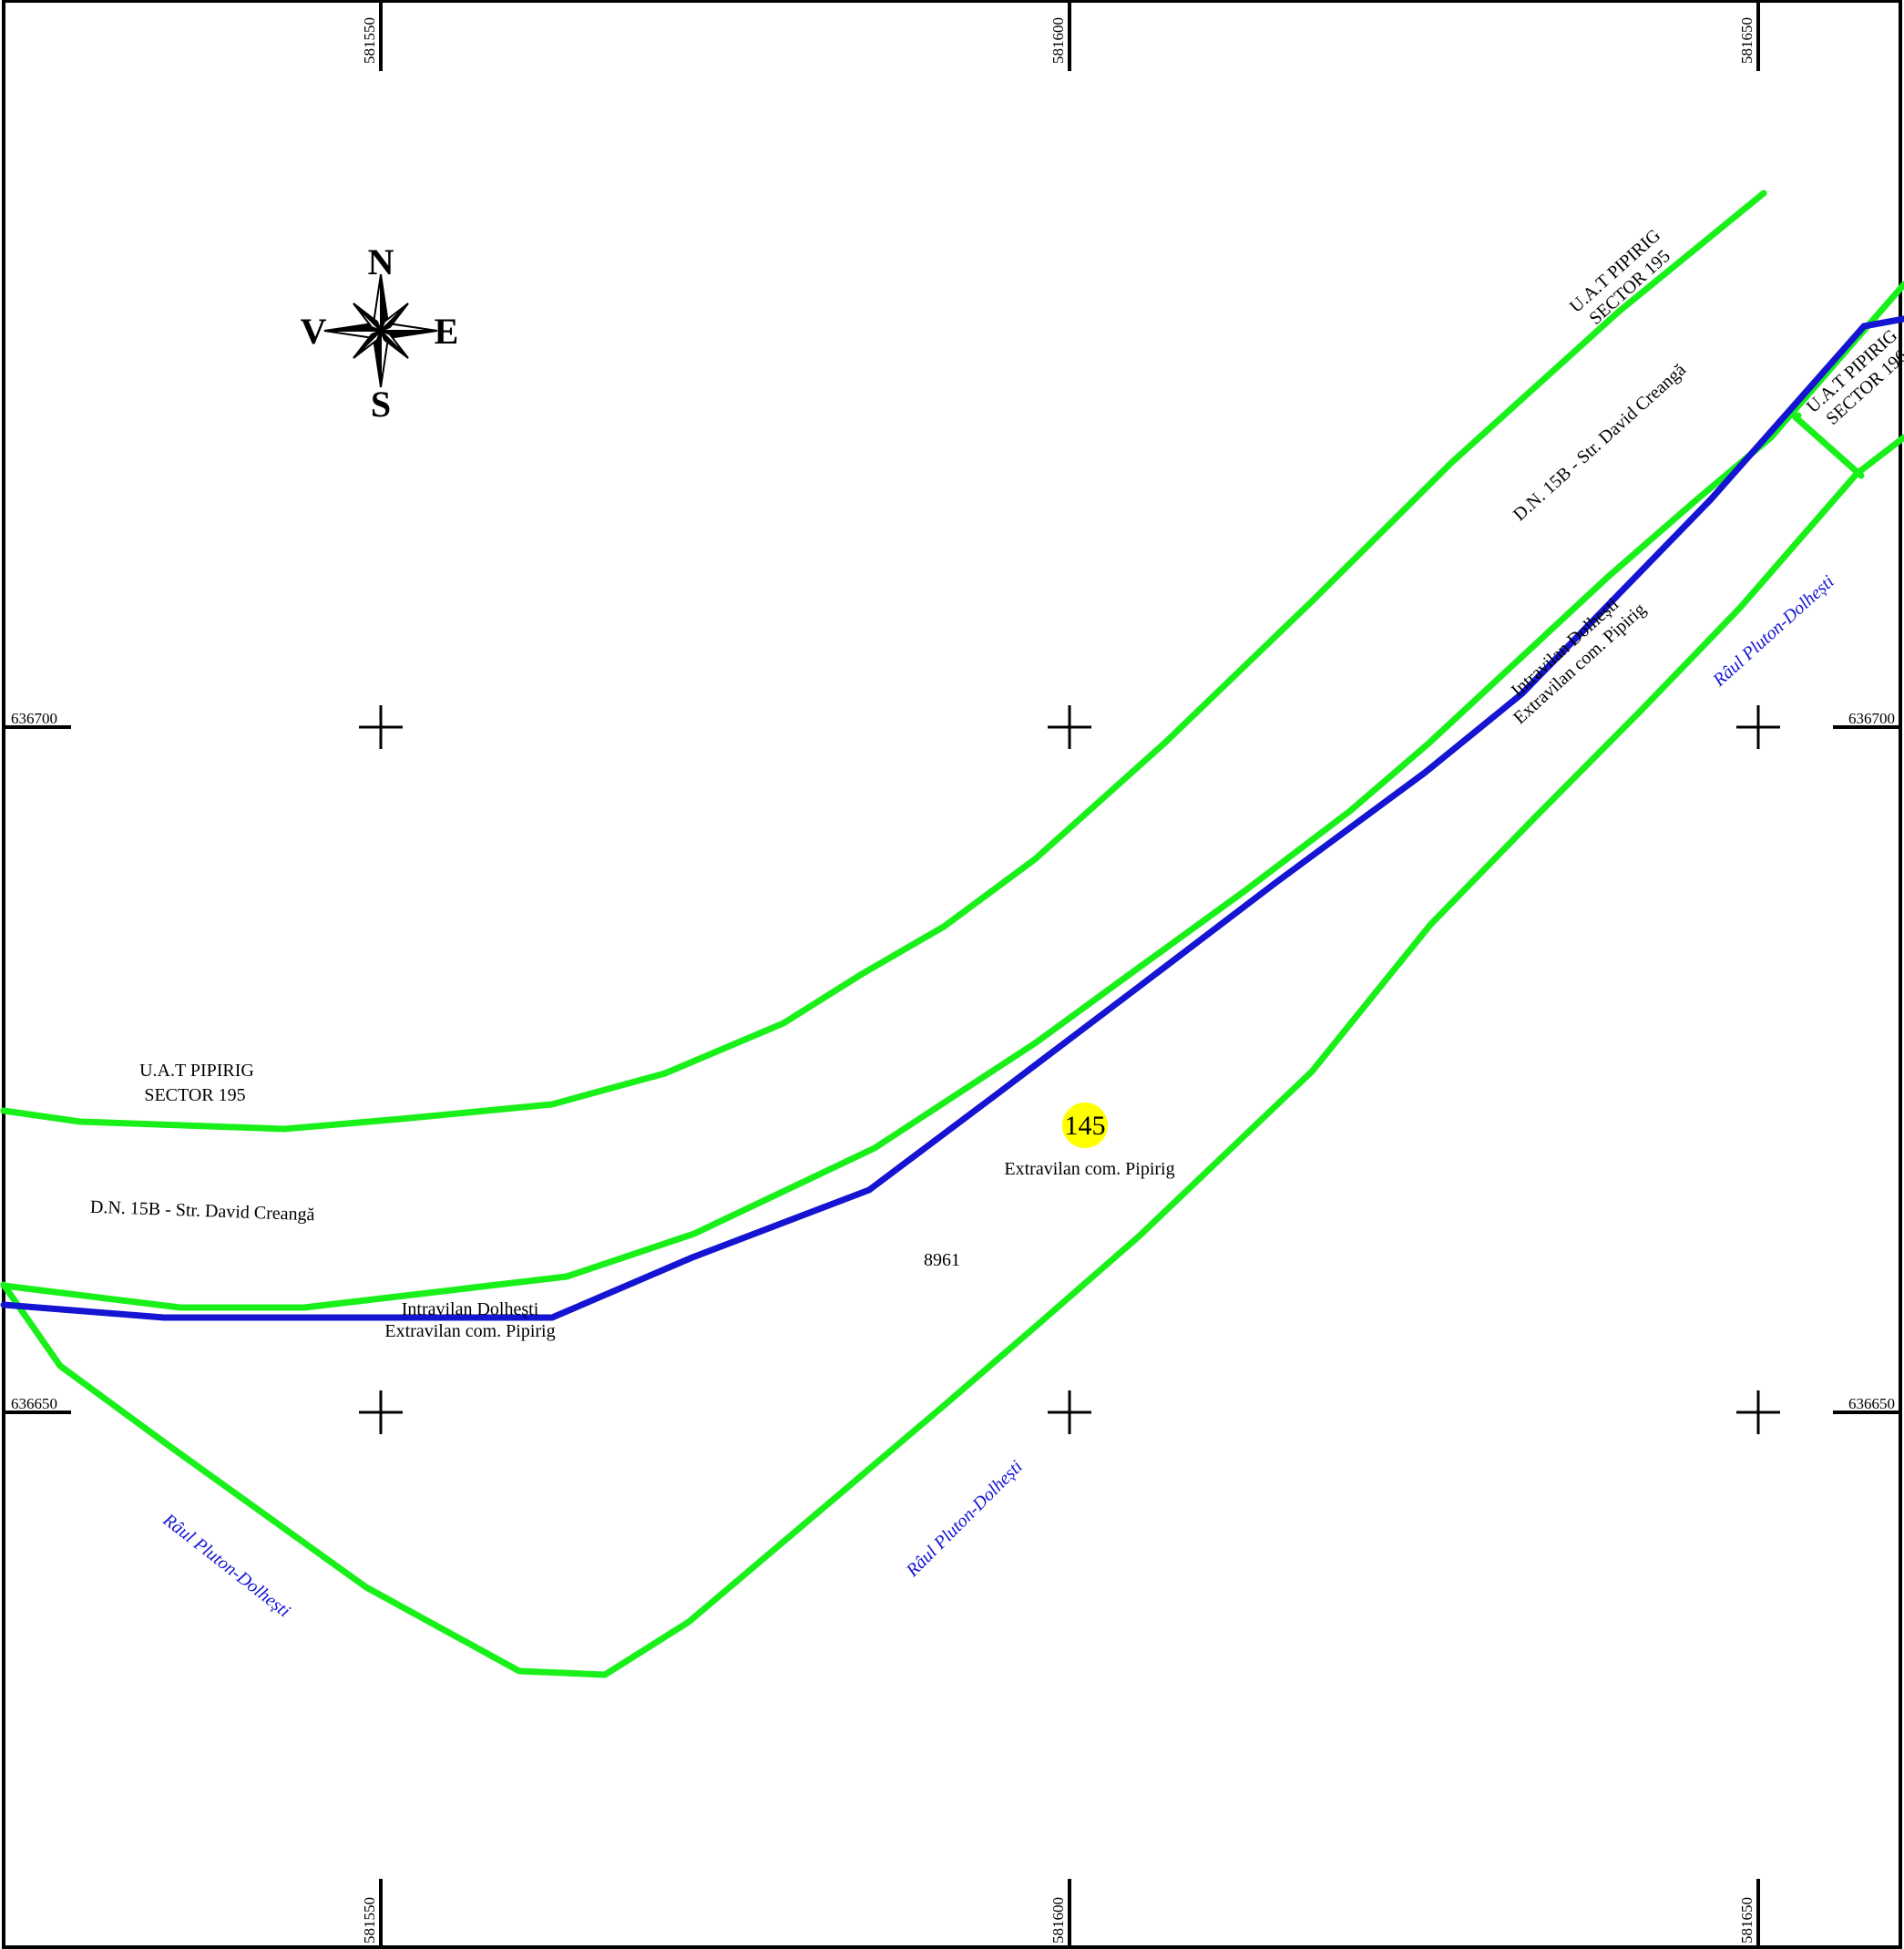  I want to click on parcel-area-label: Extravilan com. Pipirig, so click(1089, 1169).